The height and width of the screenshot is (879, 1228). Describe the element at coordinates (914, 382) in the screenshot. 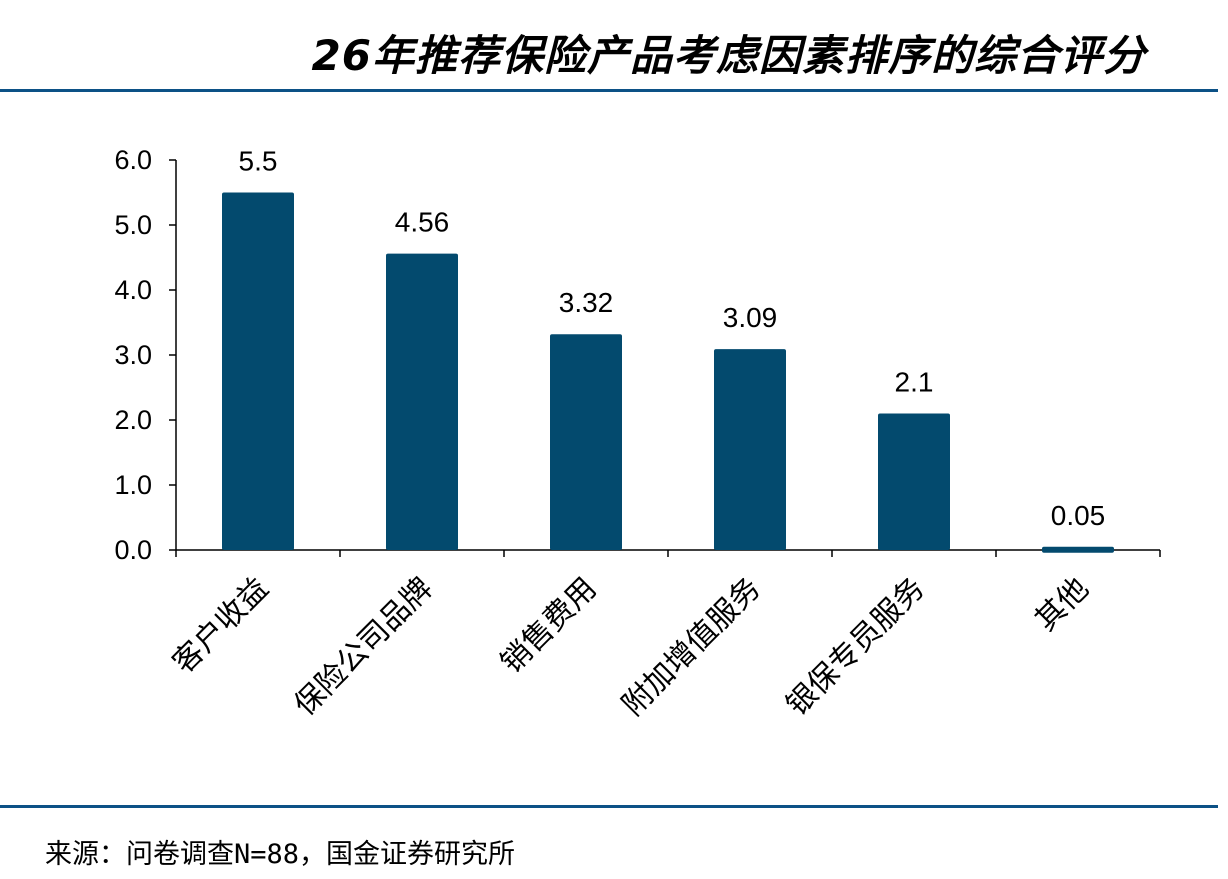

I see `data-label: 2.1` at that location.